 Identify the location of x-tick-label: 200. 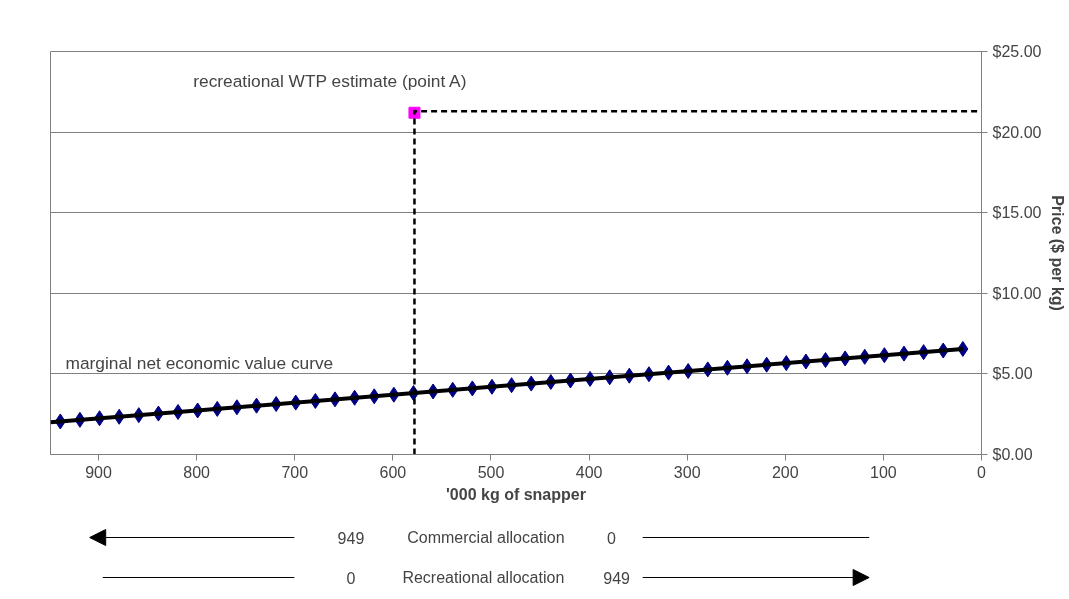
(785, 472).